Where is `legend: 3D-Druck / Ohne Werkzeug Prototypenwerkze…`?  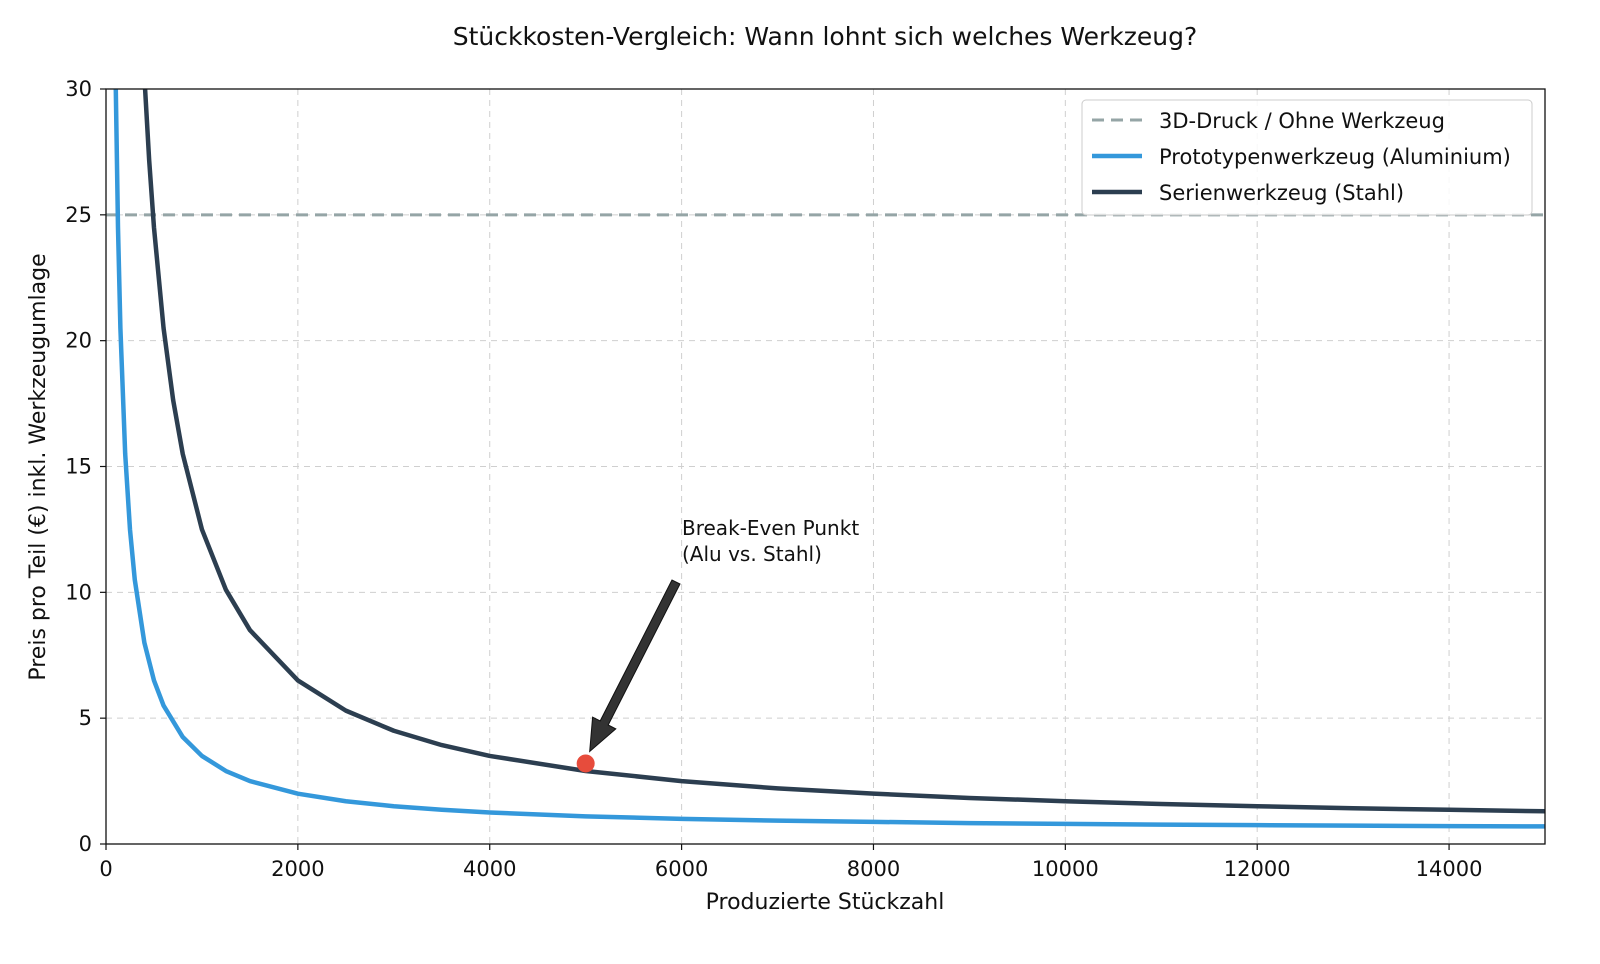 legend: 3D-Druck / Ohne Werkzeug Prototypenwerkze… is located at coordinates (1307, 157).